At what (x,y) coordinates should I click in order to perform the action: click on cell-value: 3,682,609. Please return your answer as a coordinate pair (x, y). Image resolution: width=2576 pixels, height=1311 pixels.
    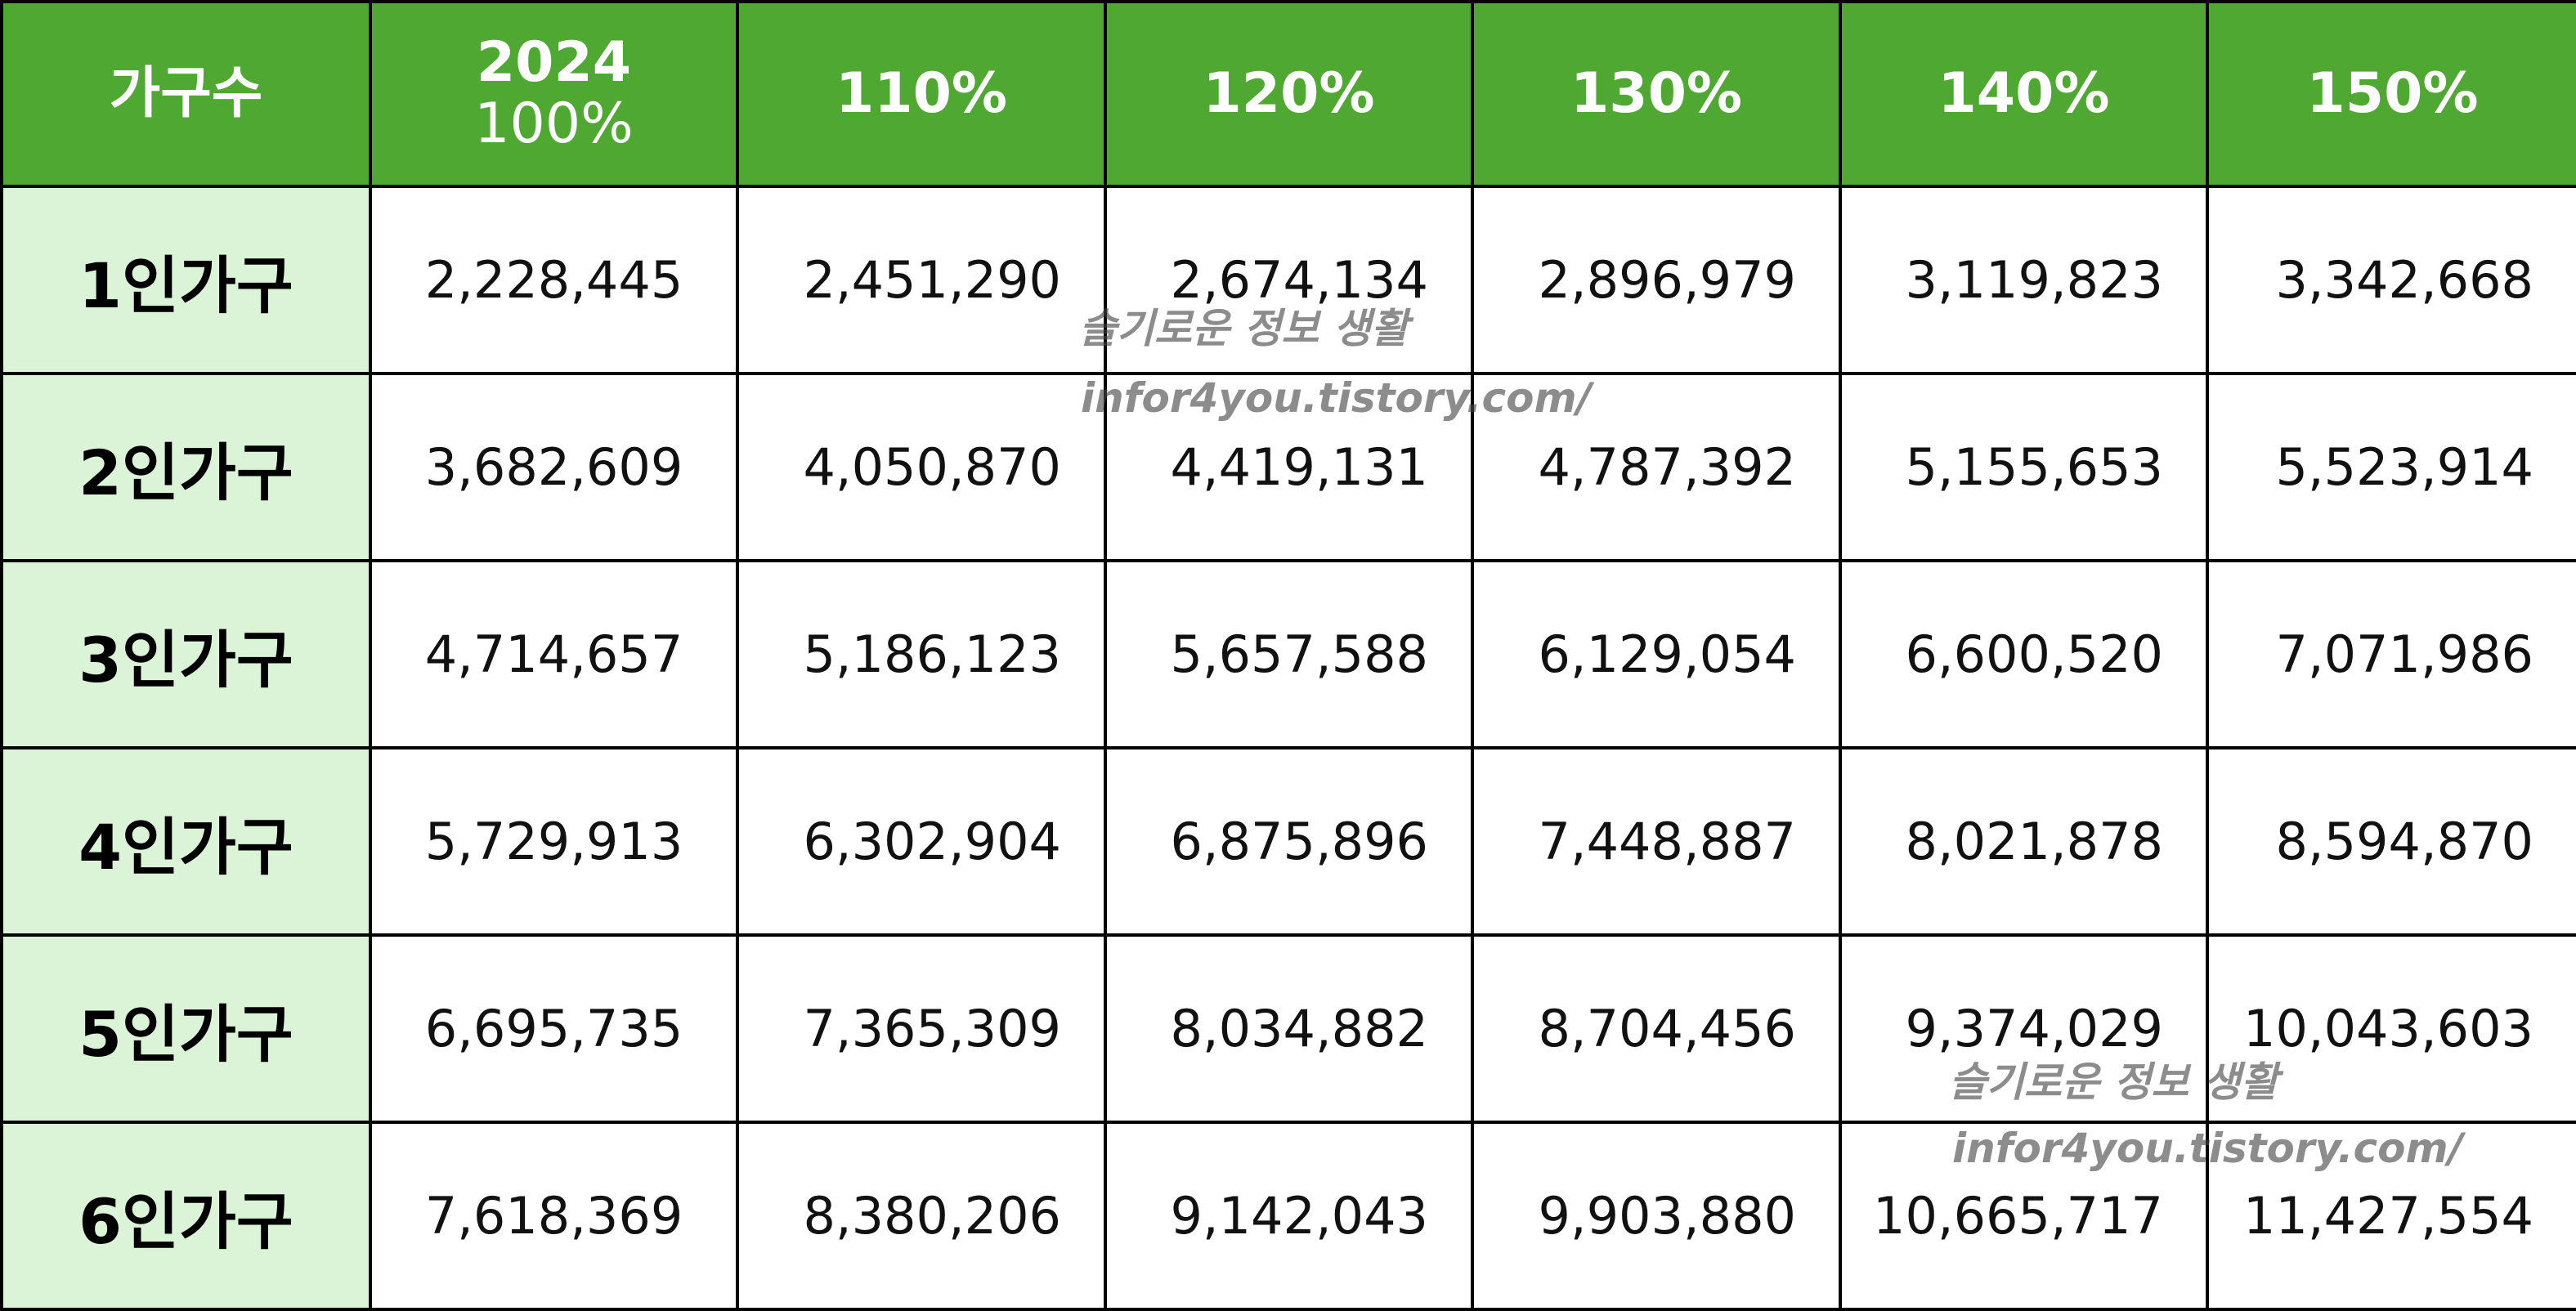
    Looking at the image, I should click on (554, 467).